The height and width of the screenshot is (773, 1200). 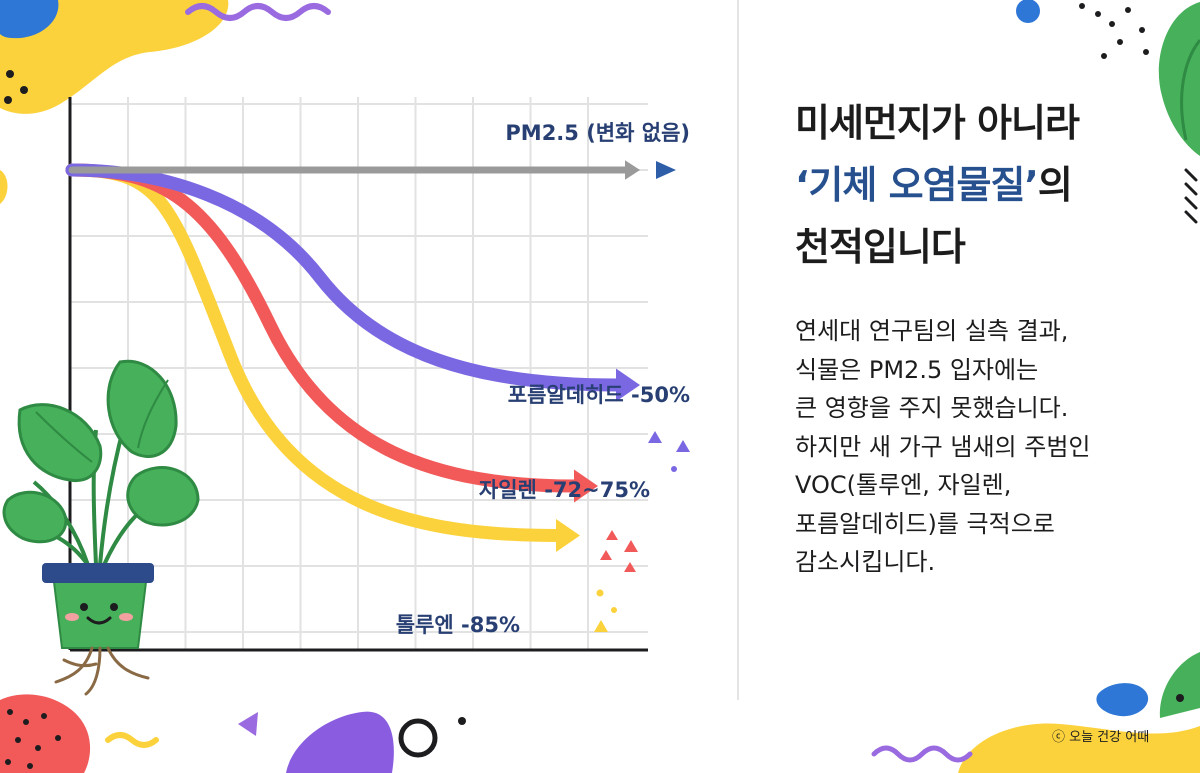 What do you see at coordinates (669, 451) in the screenshot?
I see `formaldehyde-particles` at bounding box center [669, 451].